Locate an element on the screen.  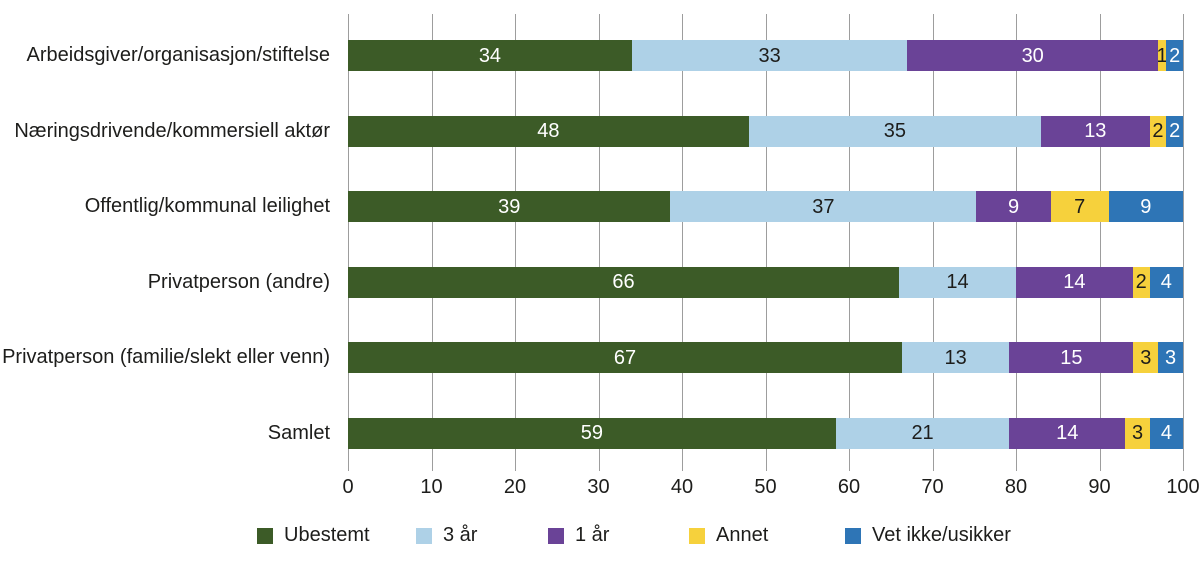
bar-row: 67 13 15 3 3 is located at coordinates (765, 357).